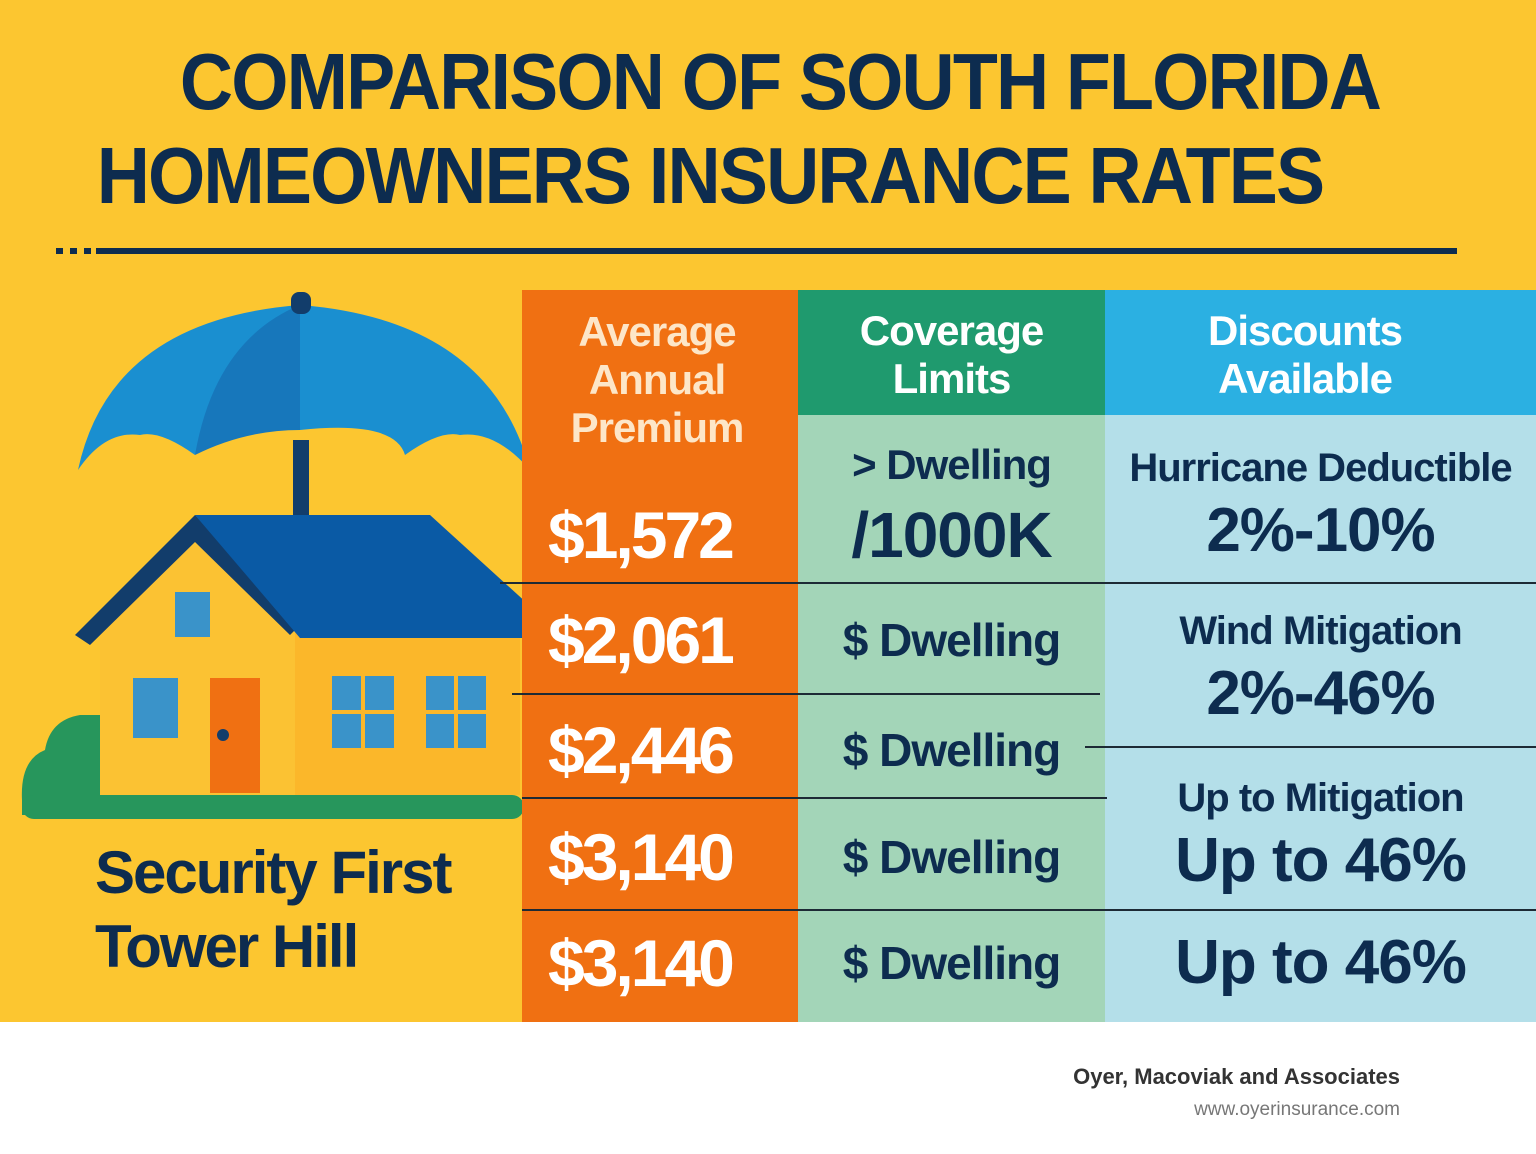 Image resolution: width=1536 pixels, height=1154 pixels. Describe the element at coordinates (641, 535) in the screenshot. I see `premium-cell: $1,572` at that location.